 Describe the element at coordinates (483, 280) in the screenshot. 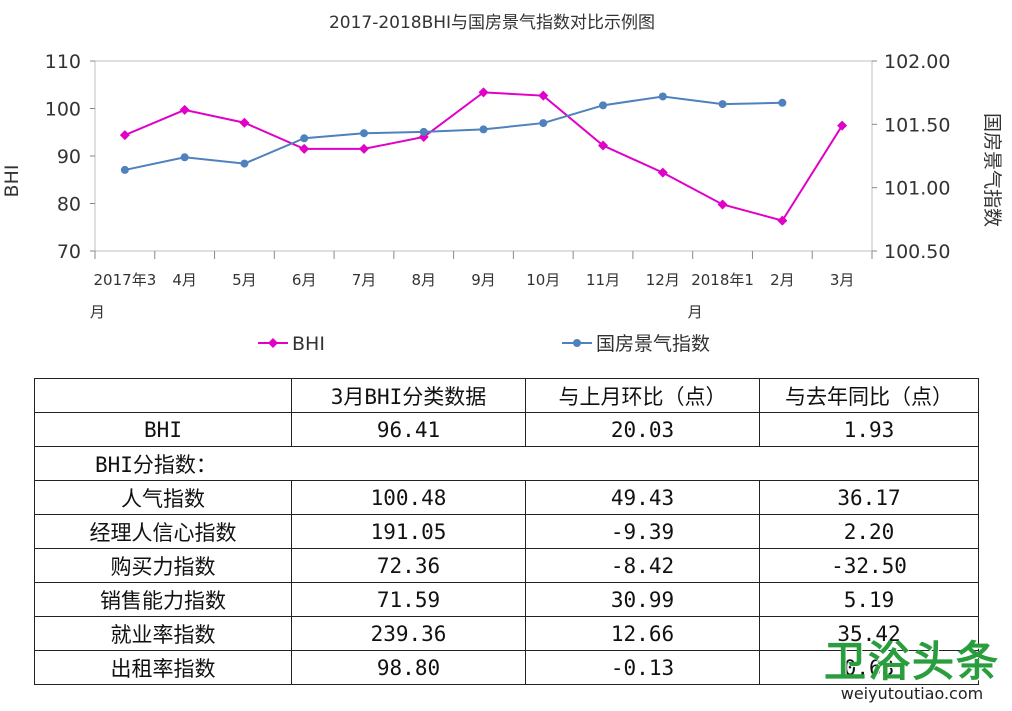

I see `x-tick-label: 9月` at that location.